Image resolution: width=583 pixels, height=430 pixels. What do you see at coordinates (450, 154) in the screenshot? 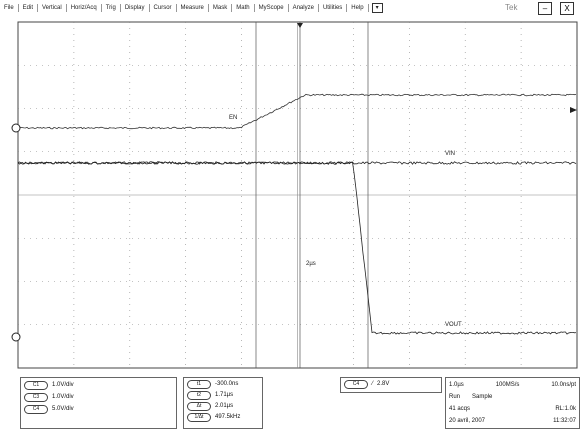
I see `trace-label: VIN` at bounding box center [450, 154].